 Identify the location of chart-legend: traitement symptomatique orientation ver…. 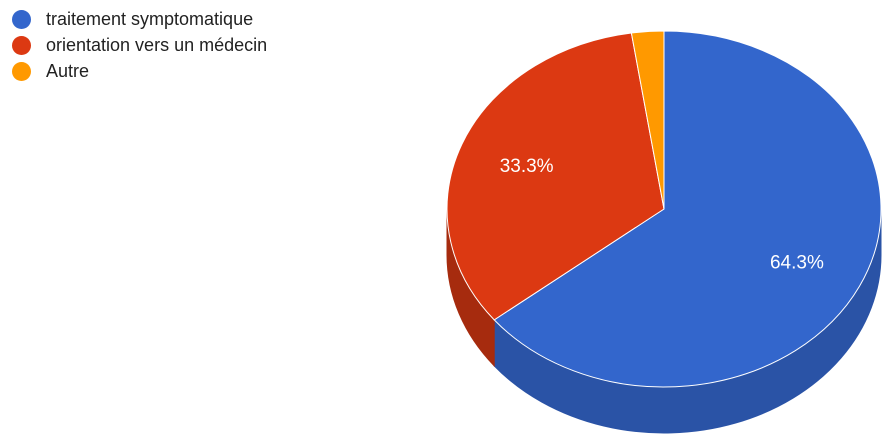
(177, 46).